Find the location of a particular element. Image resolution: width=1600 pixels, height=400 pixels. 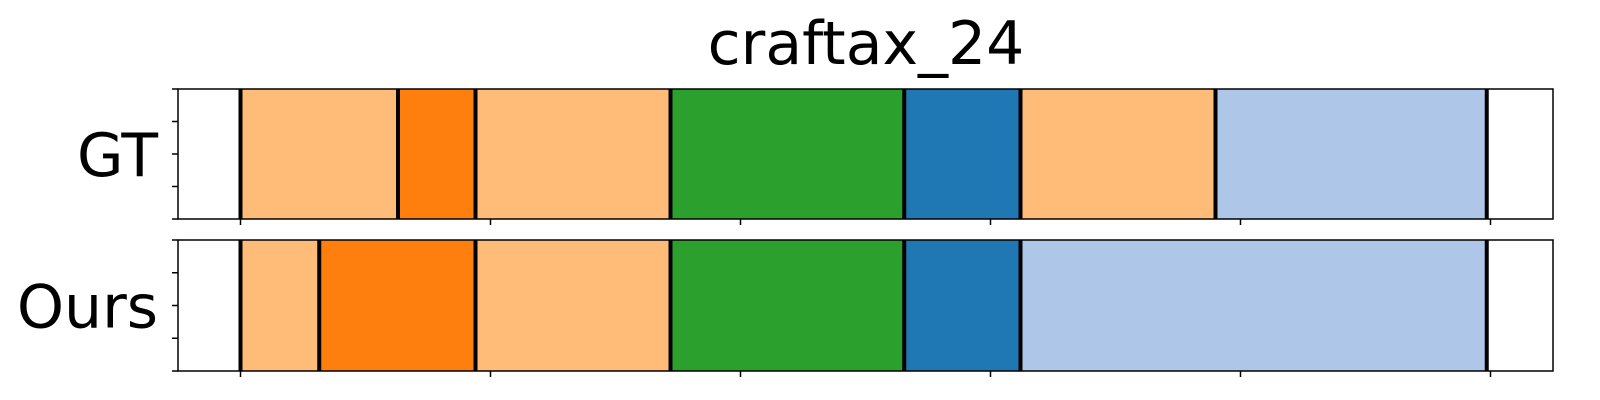

row-label: GT is located at coordinates (117, 156).